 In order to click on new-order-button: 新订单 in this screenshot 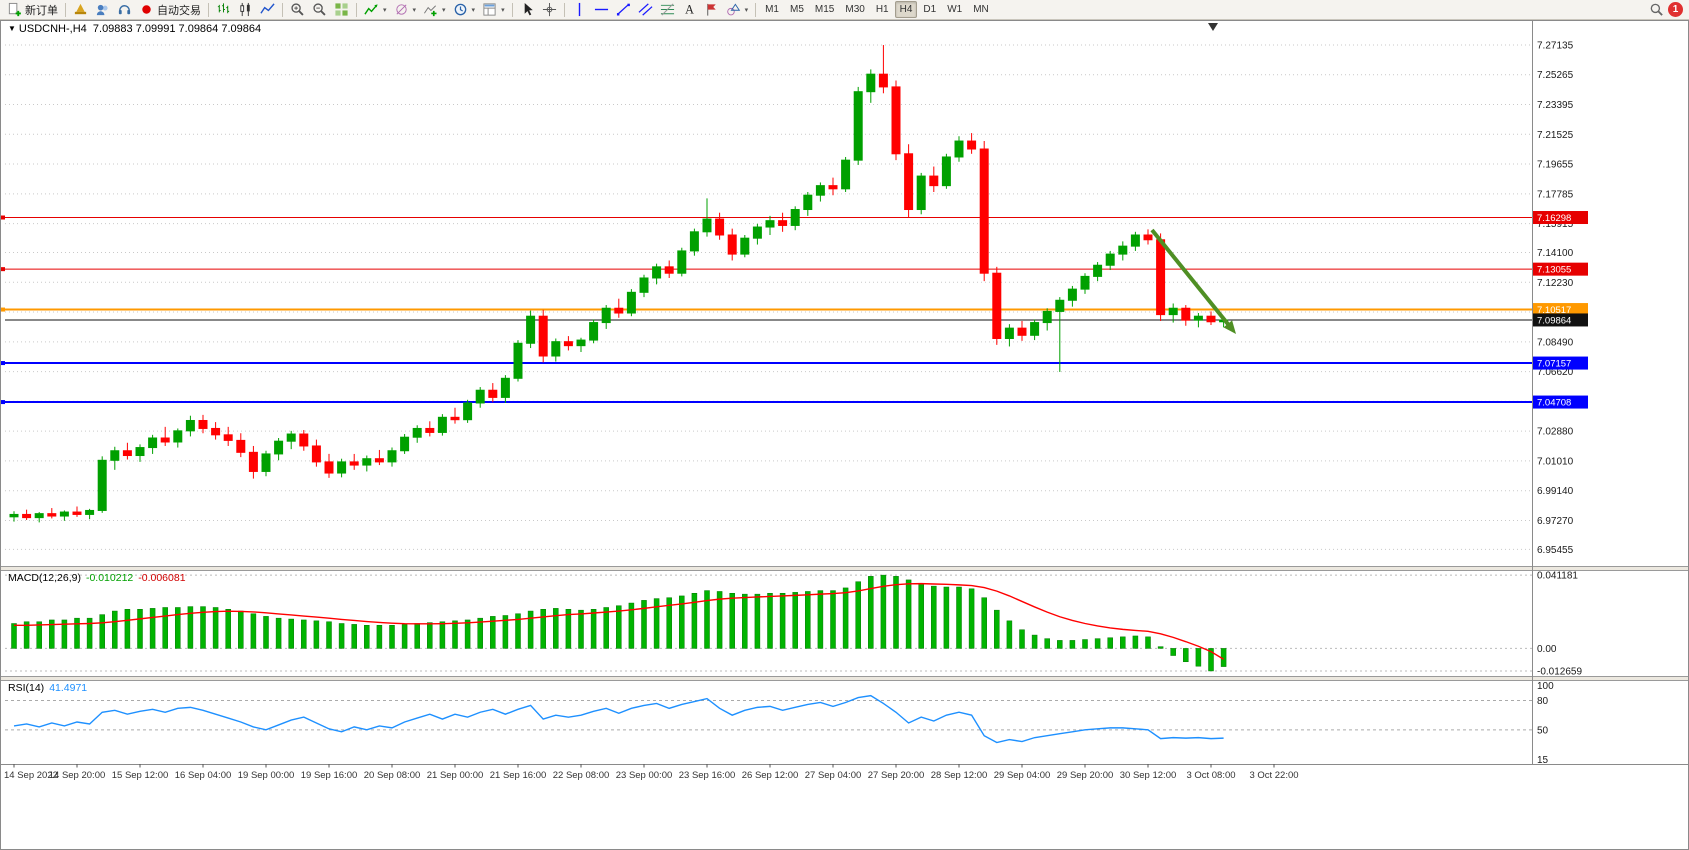, I will do `click(32, 9)`.